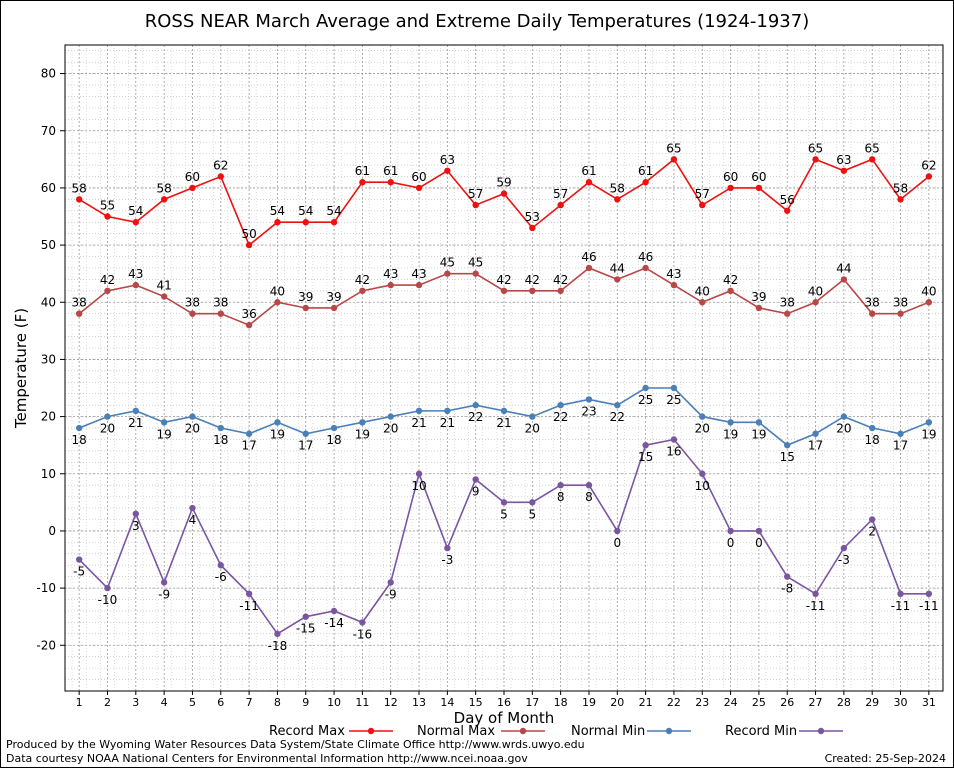 This screenshot has width=954, height=771. What do you see at coordinates (334, 623) in the screenshot?
I see `data-label: -14` at bounding box center [334, 623].